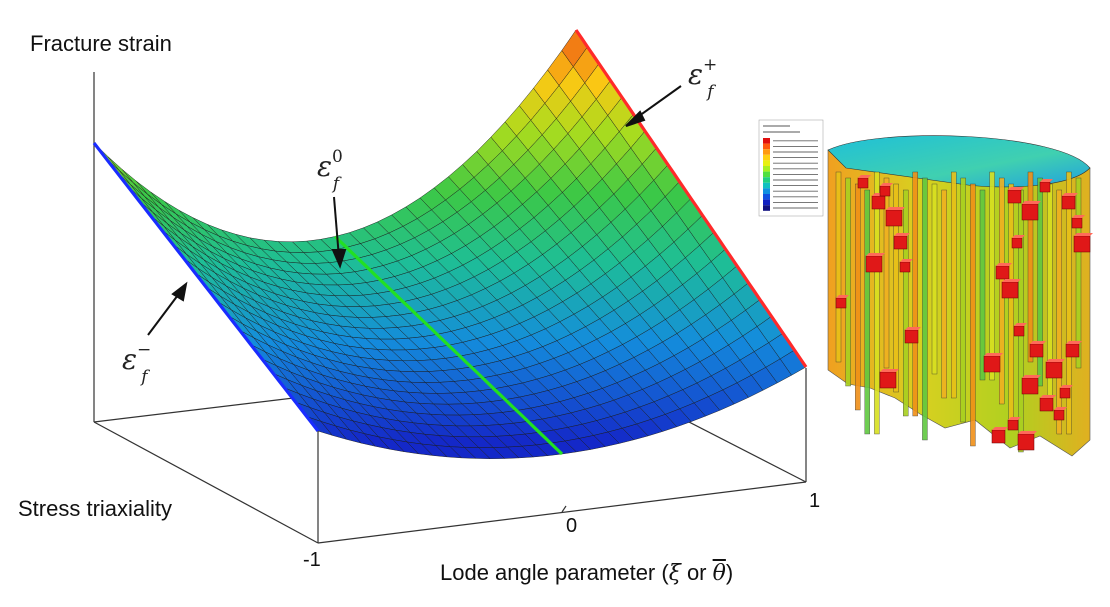  What do you see at coordinates (336, 227) in the screenshot?
I see `arrow-zero` at bounding box center [336, 227].